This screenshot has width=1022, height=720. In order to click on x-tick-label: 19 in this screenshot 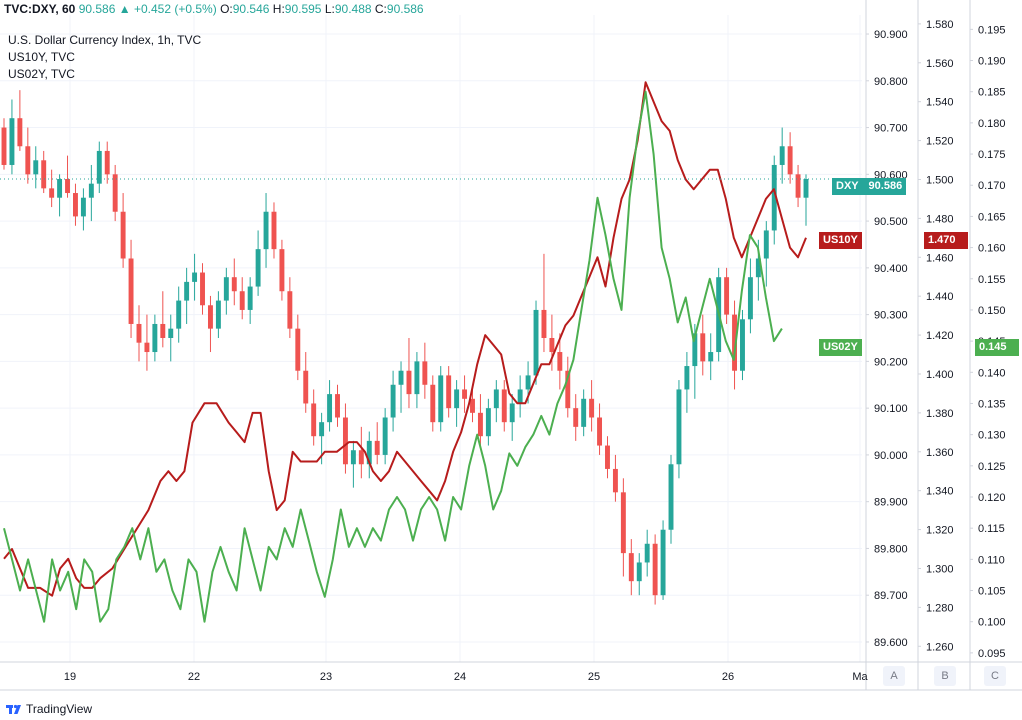, I will do `click(70, 677)`.